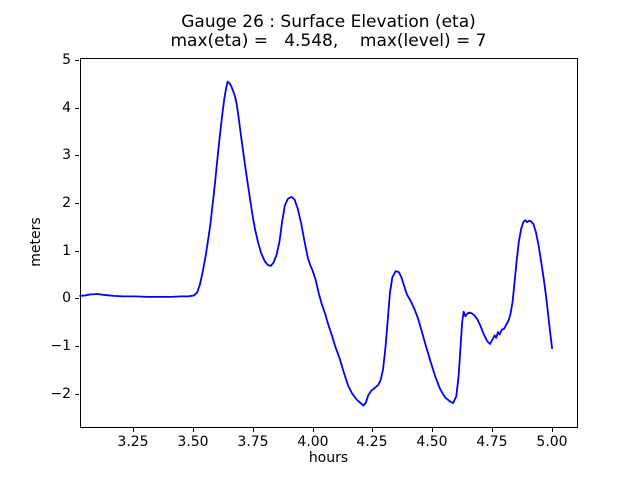 This screenshot has height=480, width=640. What do you see at coordinates (432, 442) in the screenshot?
I see `x-tick-label: 4.50` at bounding box center [432, 442].